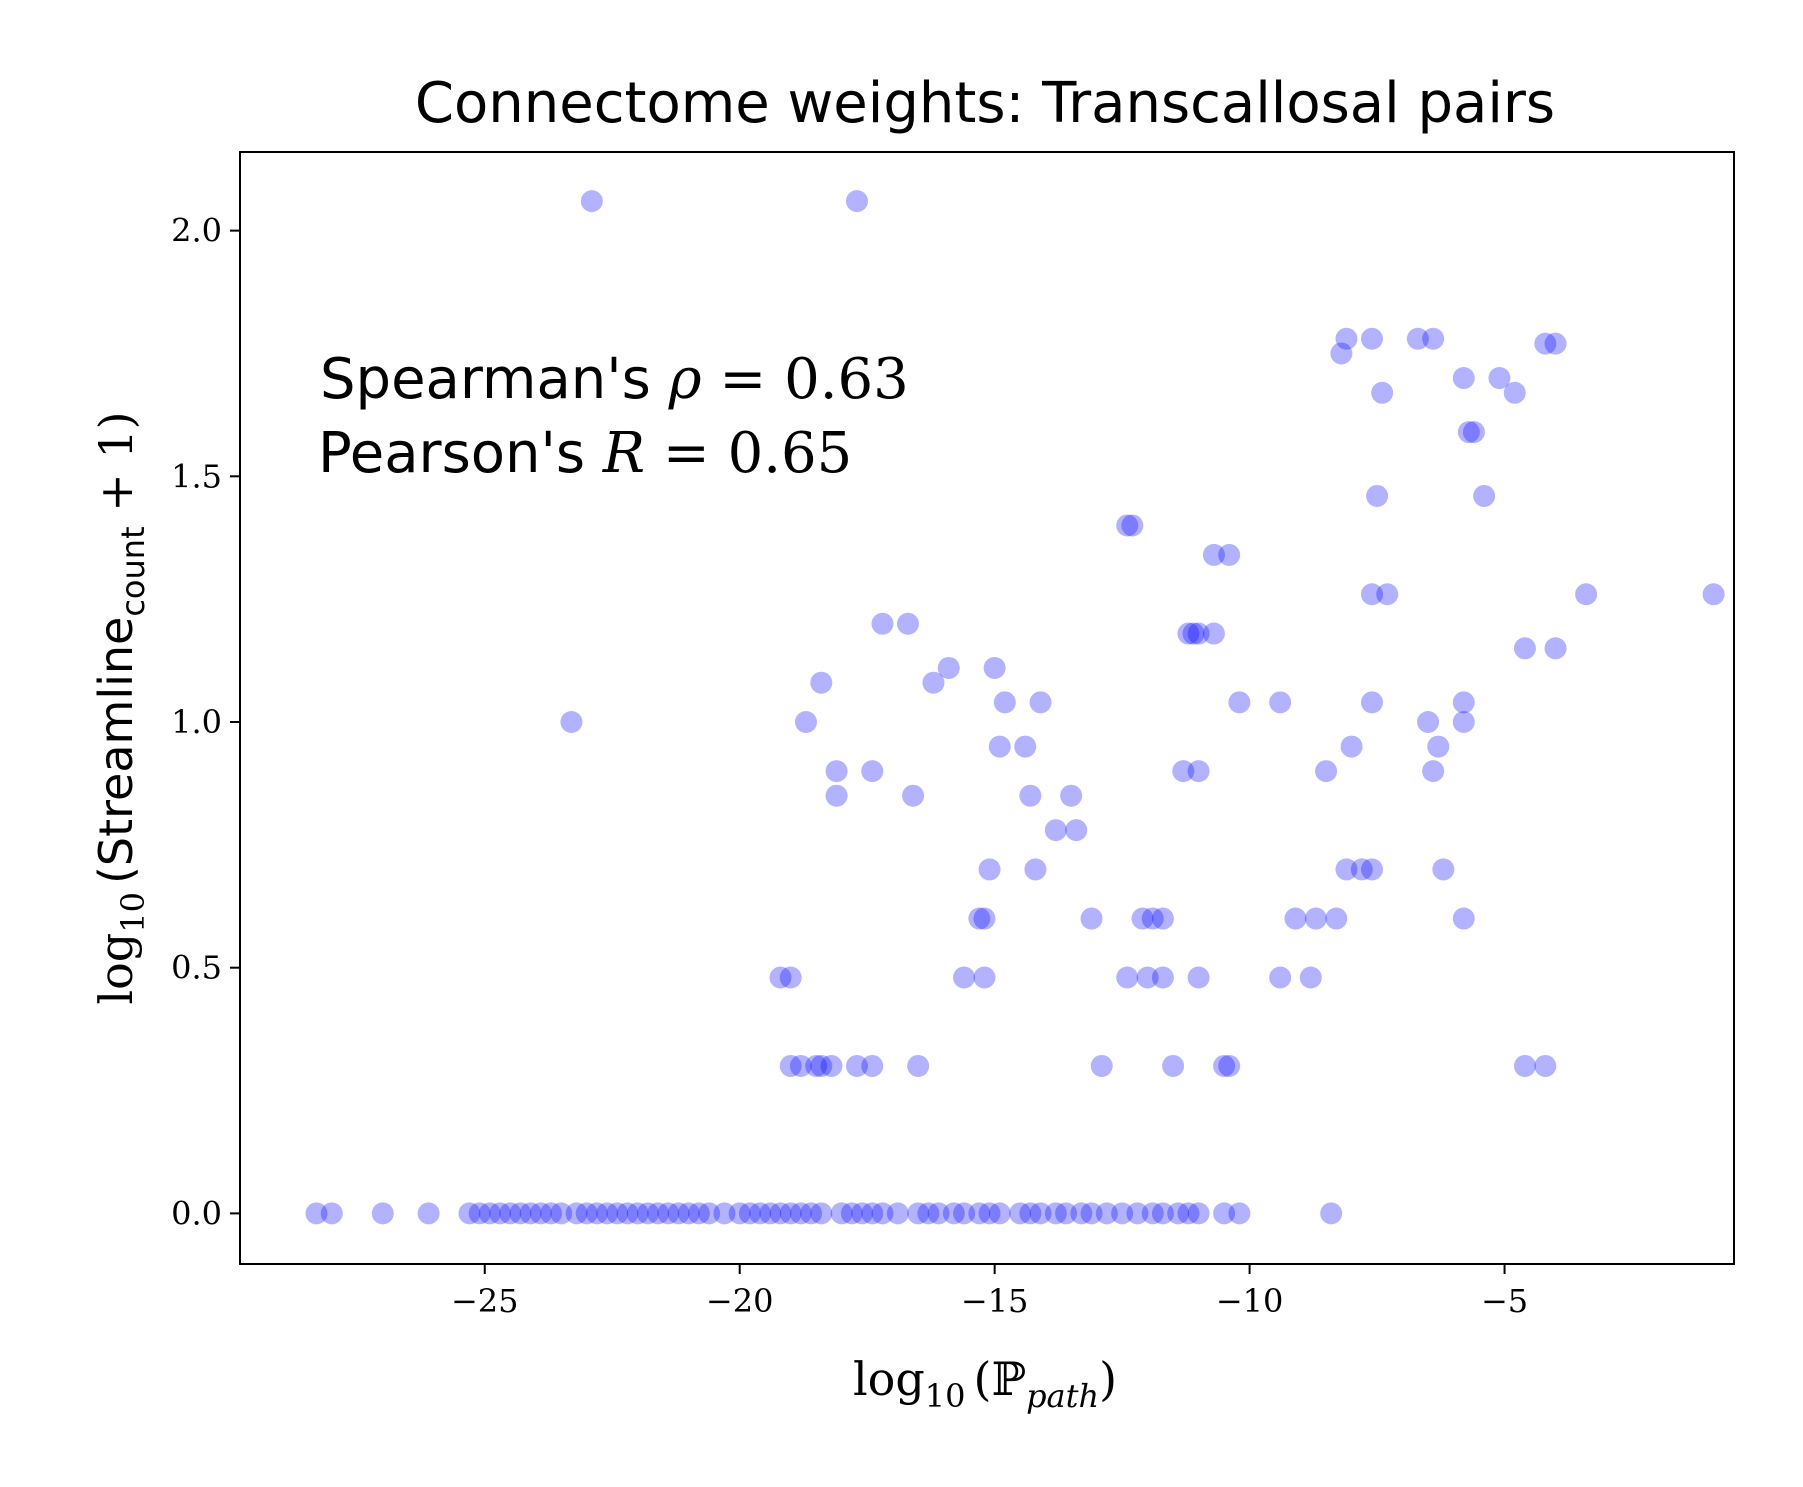 The image size is (1803, 1487). Describe the element at coordinates (1108, 1379) in the screenshot. I see `x-axis-label-suffix: )` at that location.